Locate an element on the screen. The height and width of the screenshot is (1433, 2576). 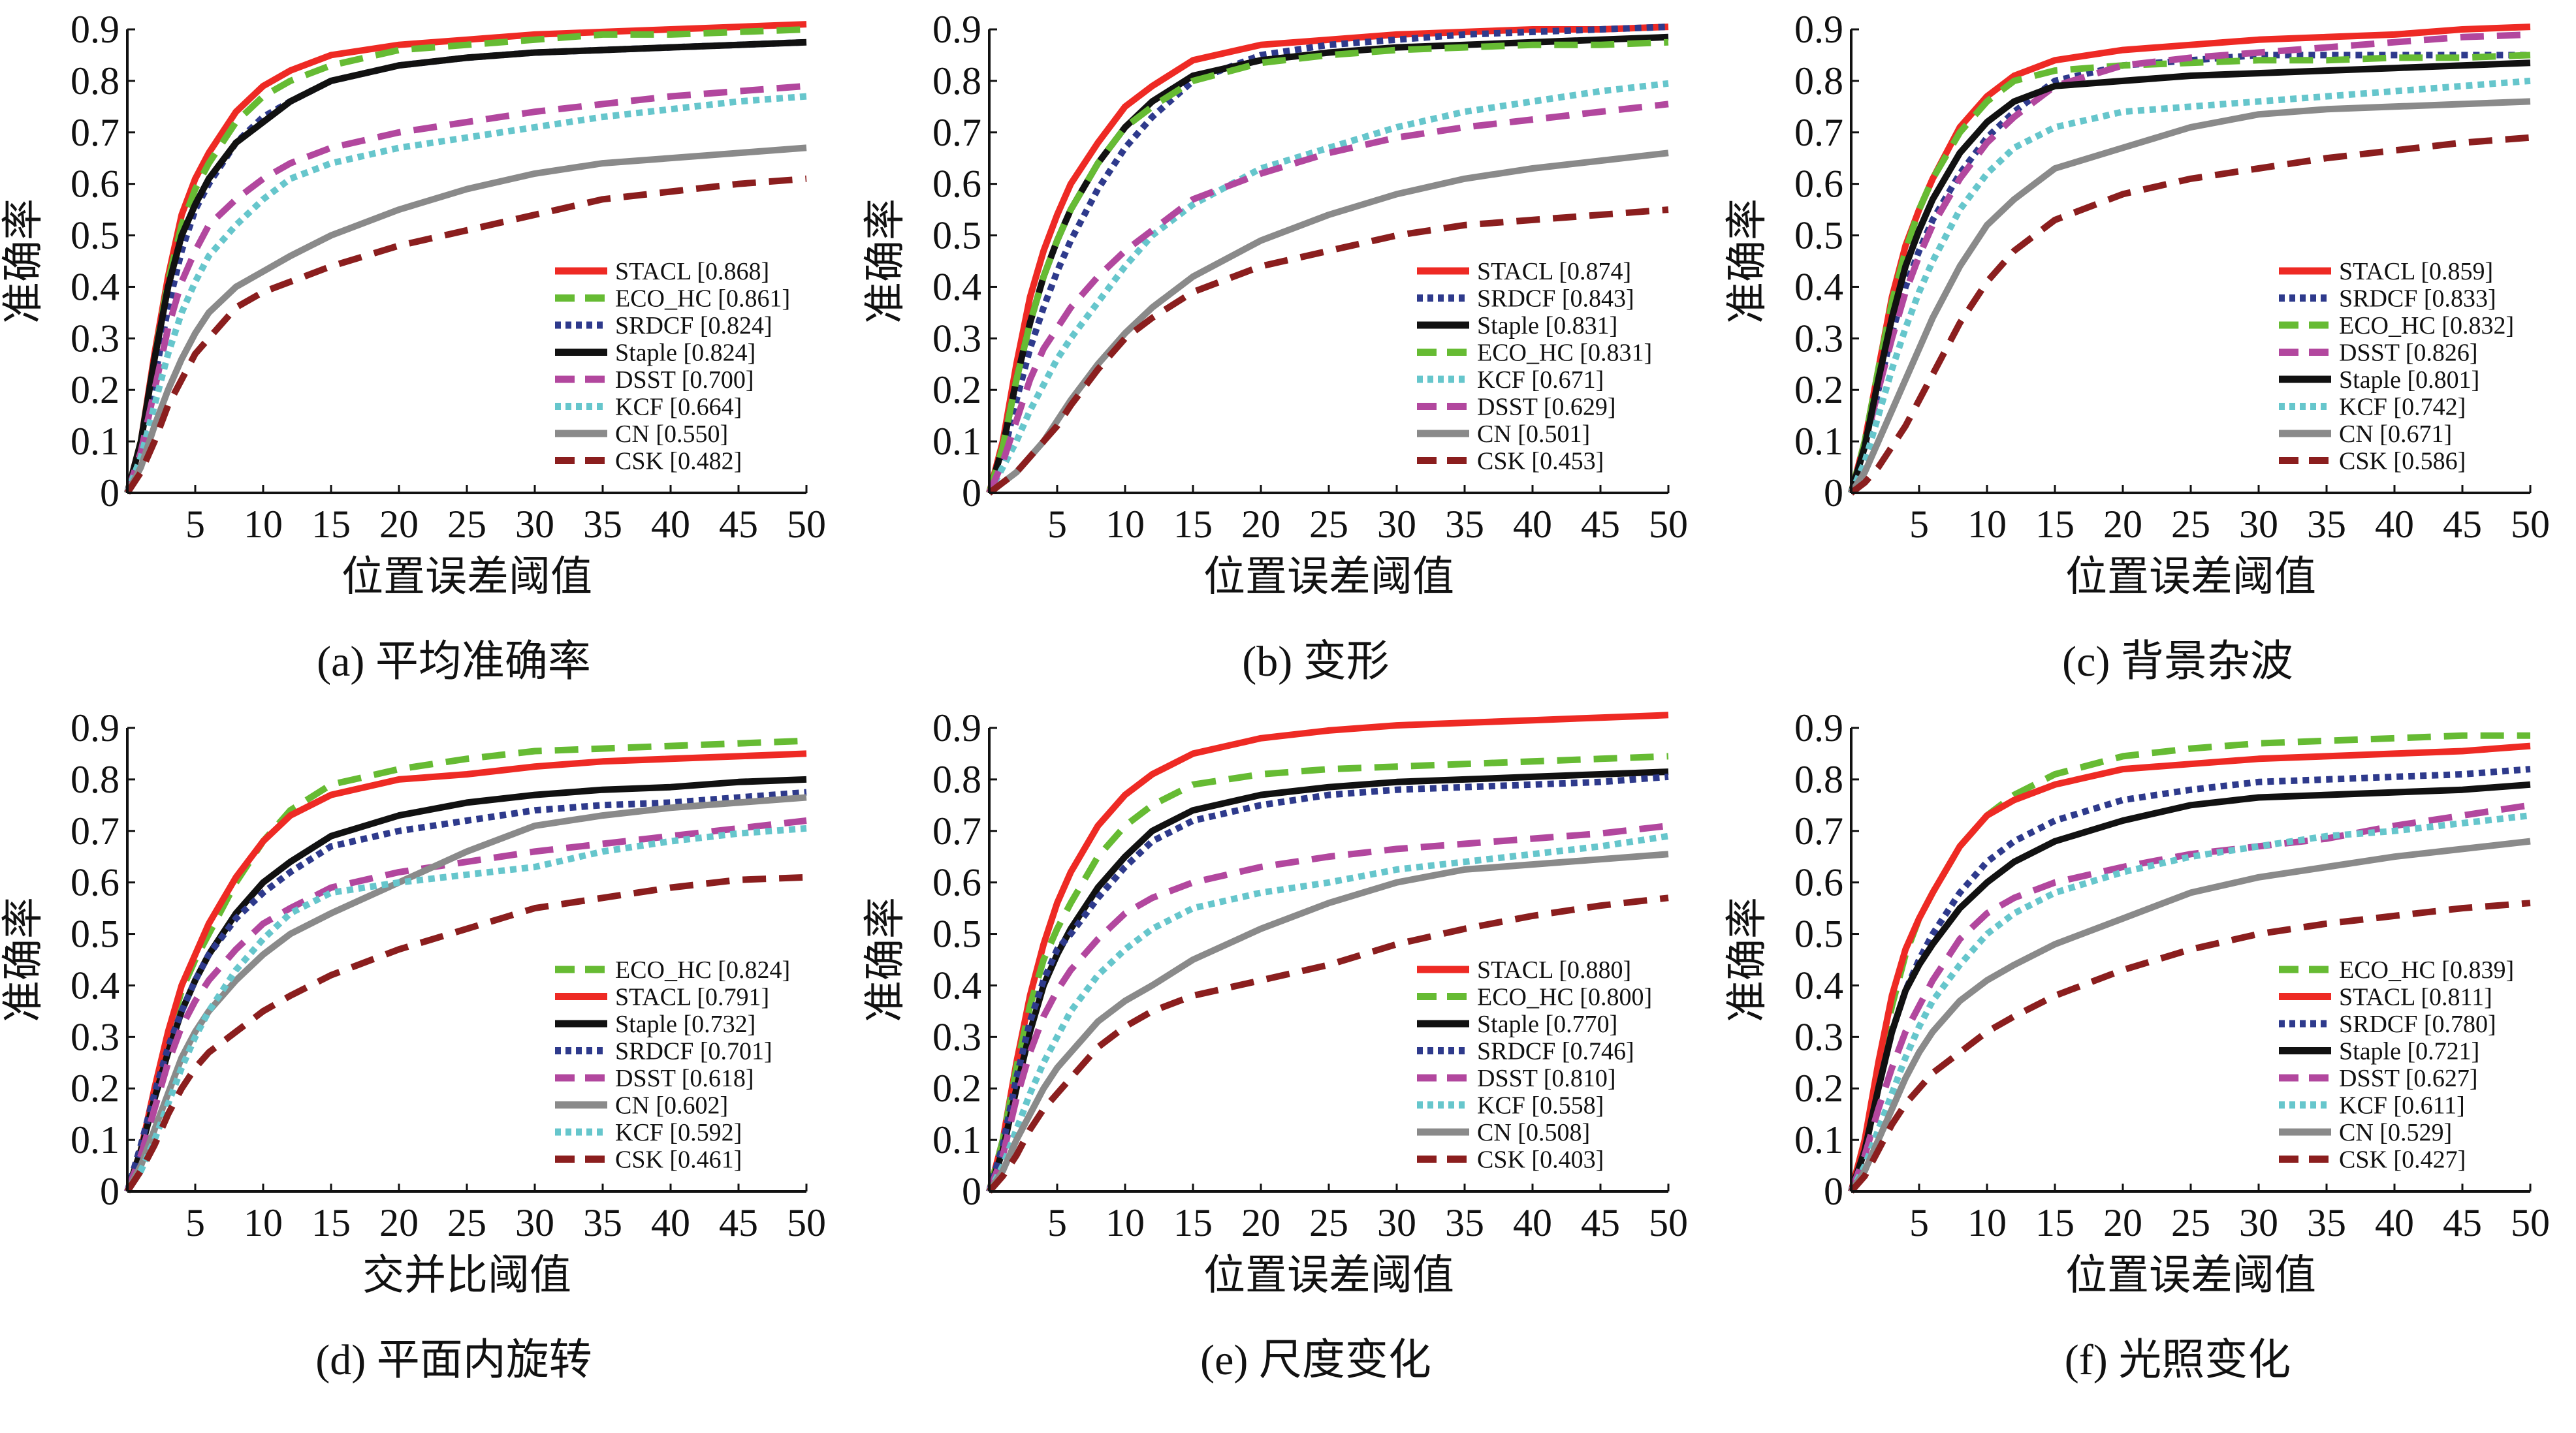
legend-label: KCF [0.671] is located at coordinates (1541, 380).